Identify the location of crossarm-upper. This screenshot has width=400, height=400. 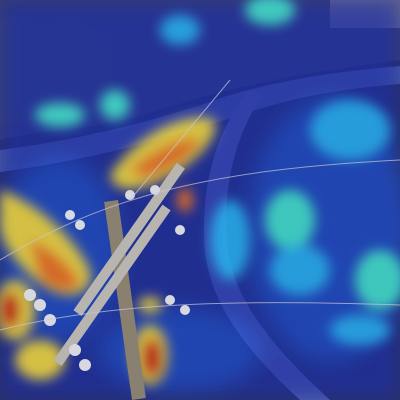
(129, 239).